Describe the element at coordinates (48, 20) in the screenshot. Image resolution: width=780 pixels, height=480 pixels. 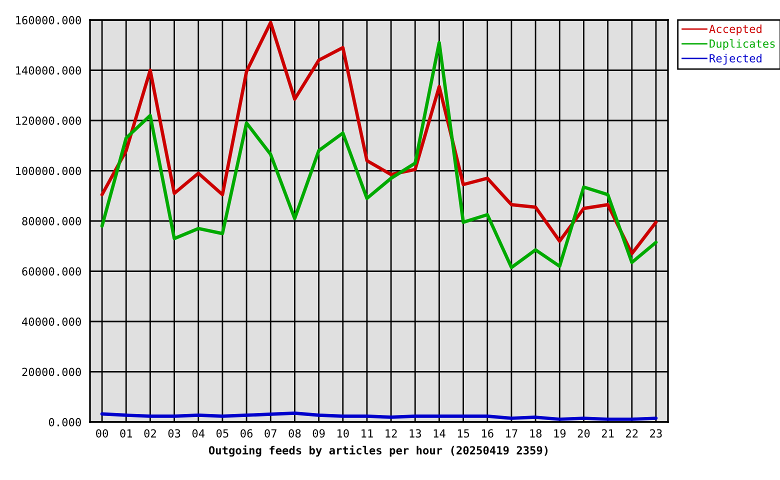
I see `y-tick-label: 160000.000` at that location.